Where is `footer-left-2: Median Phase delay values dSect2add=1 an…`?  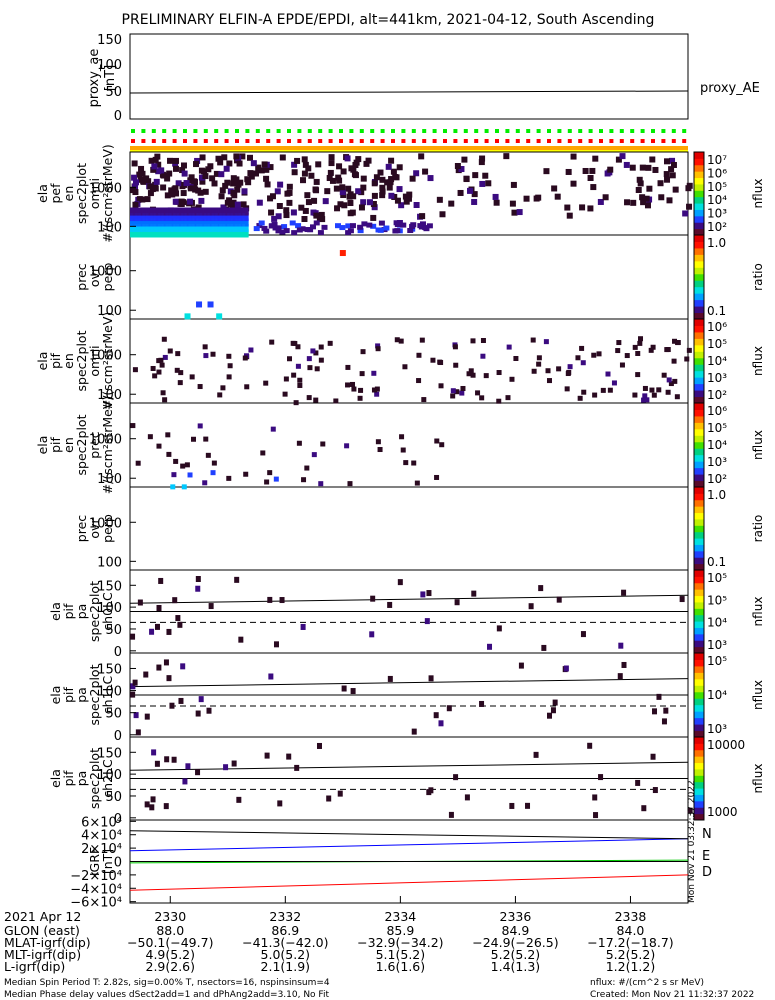 footer-left-2: Median Phase delay values dSect2add=1 an… is located at coordinates (166, 995).